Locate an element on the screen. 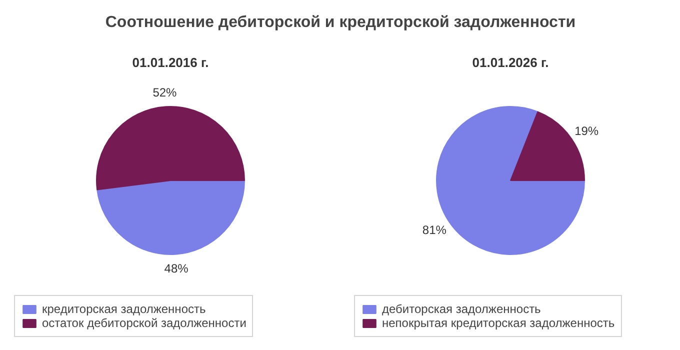 The height and width of the screenshot is (350, 680). legend-label: непокрытая кредиторская задолженность is located at coordinates (498, 323).